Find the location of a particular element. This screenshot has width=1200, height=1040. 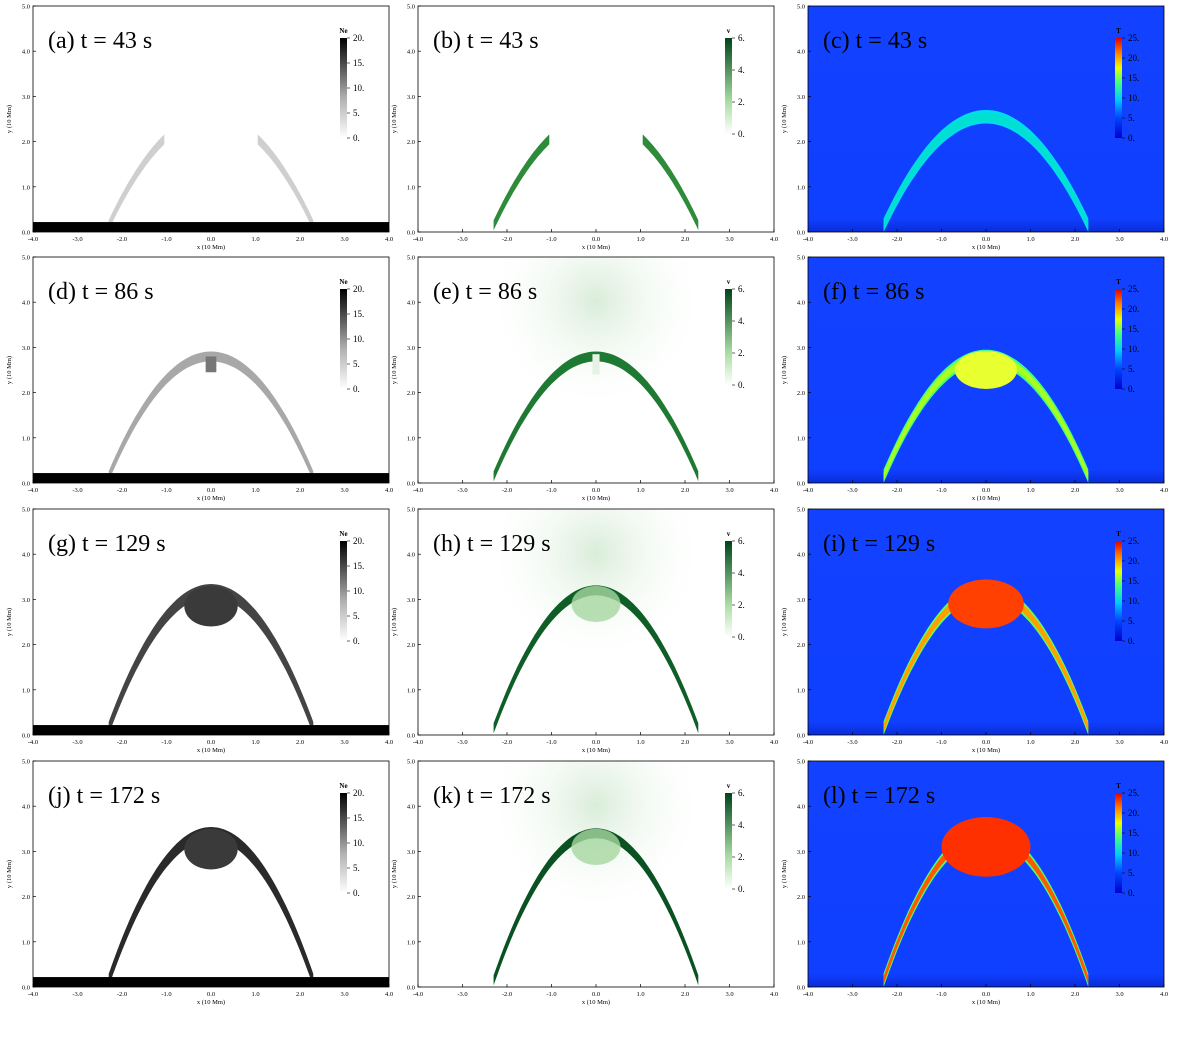

panel-label: (j) t = 172 s is located at coordinates (104, 796).